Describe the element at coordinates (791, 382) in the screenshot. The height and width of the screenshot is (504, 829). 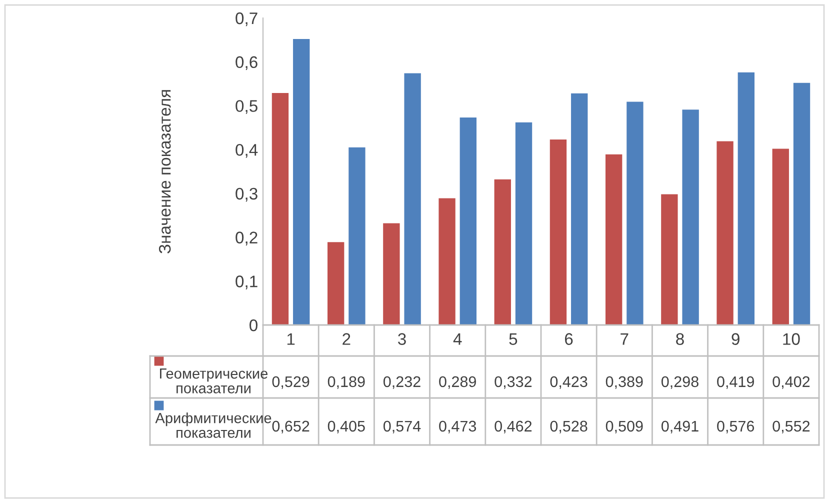
I see `data-label: 0,402` at that location.